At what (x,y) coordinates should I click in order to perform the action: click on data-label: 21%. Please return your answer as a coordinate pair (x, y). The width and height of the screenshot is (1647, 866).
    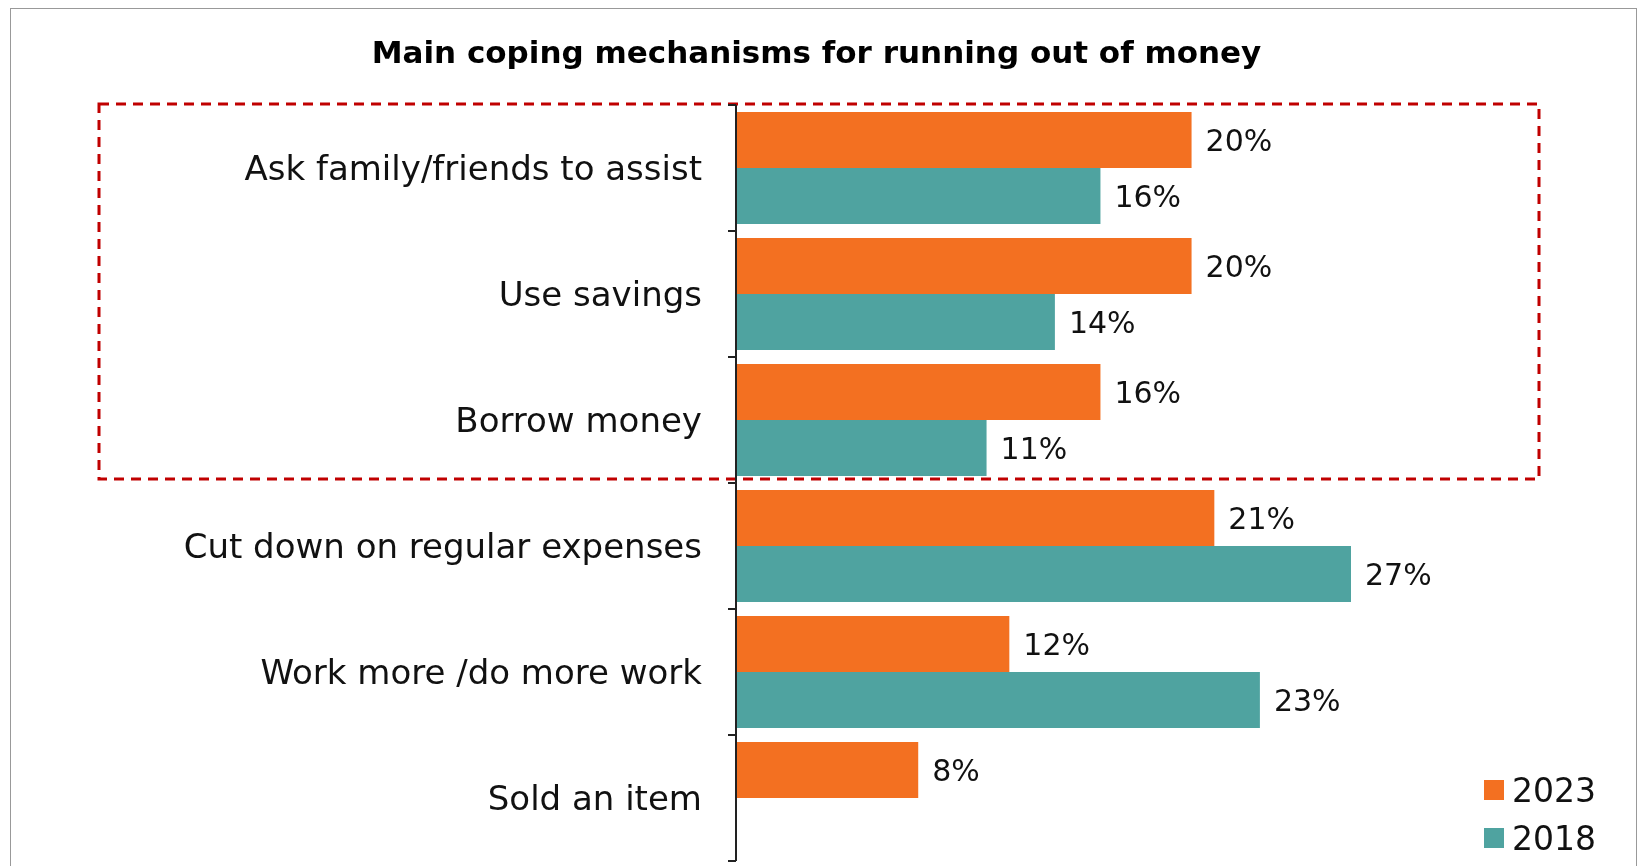
    Looking at the image, I should click on (1262, 518).